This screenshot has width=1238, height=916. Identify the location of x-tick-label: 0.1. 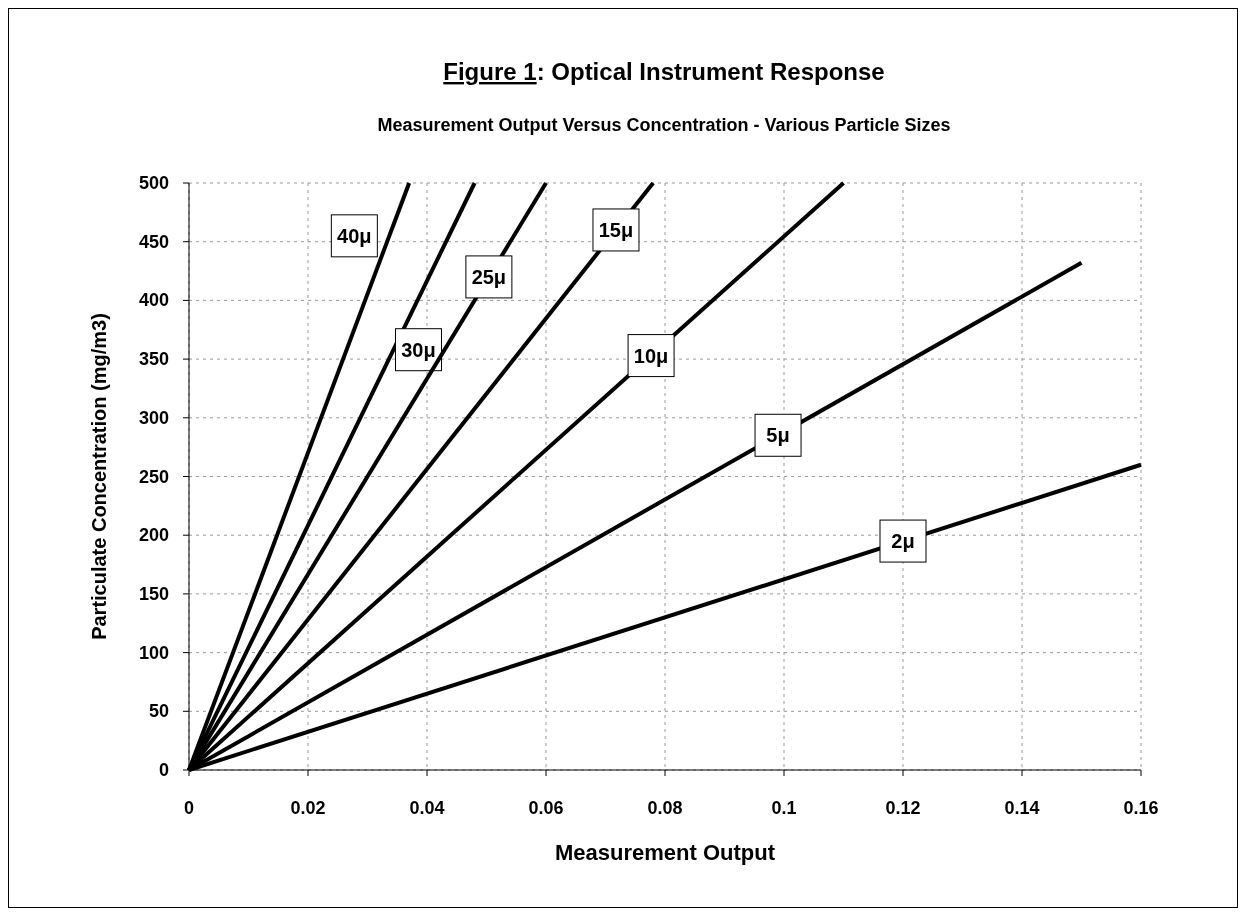
(784, 808).